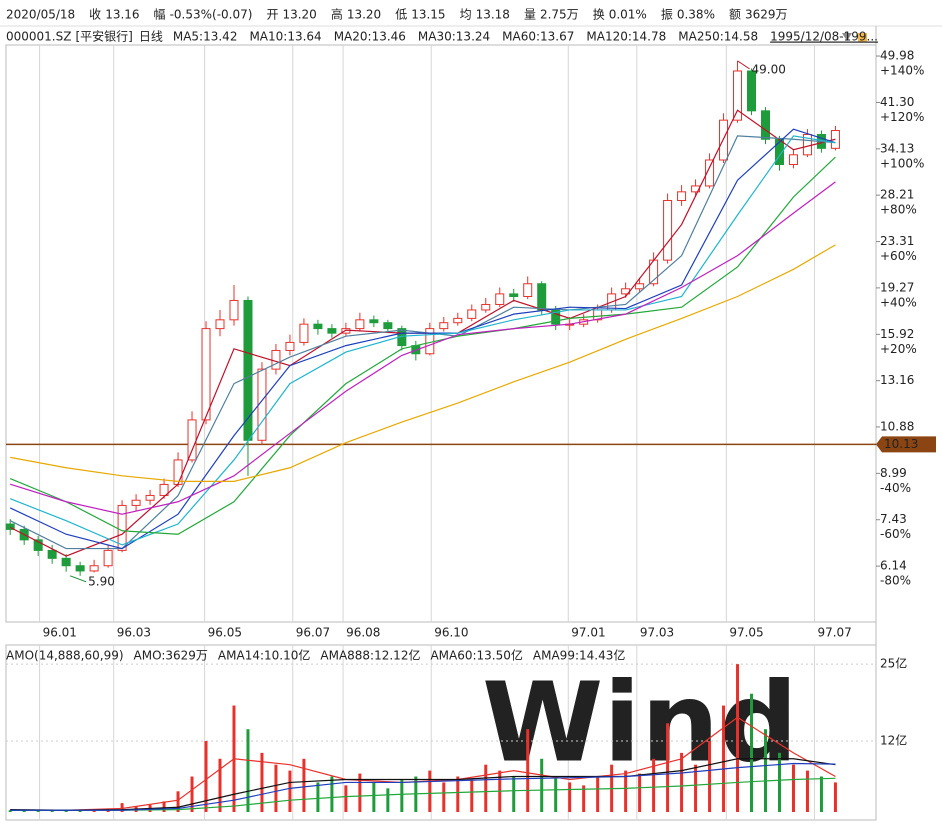 Image resolution: width=942 pixels, height=824 pixels. Describe the element at coordinates (902, 163) in the screenshot. I see `y-tick-note: +100%` at that location.